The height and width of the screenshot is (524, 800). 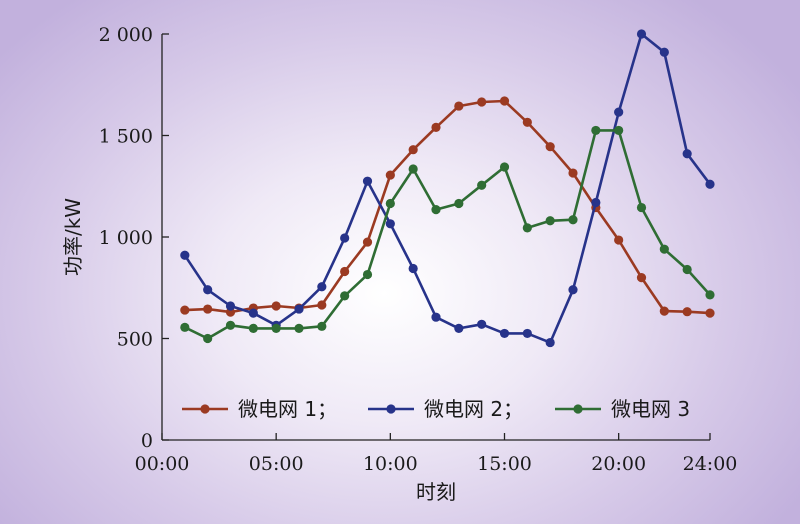 I want to click on y-tick-label: 0, so click(x=147, y=441).